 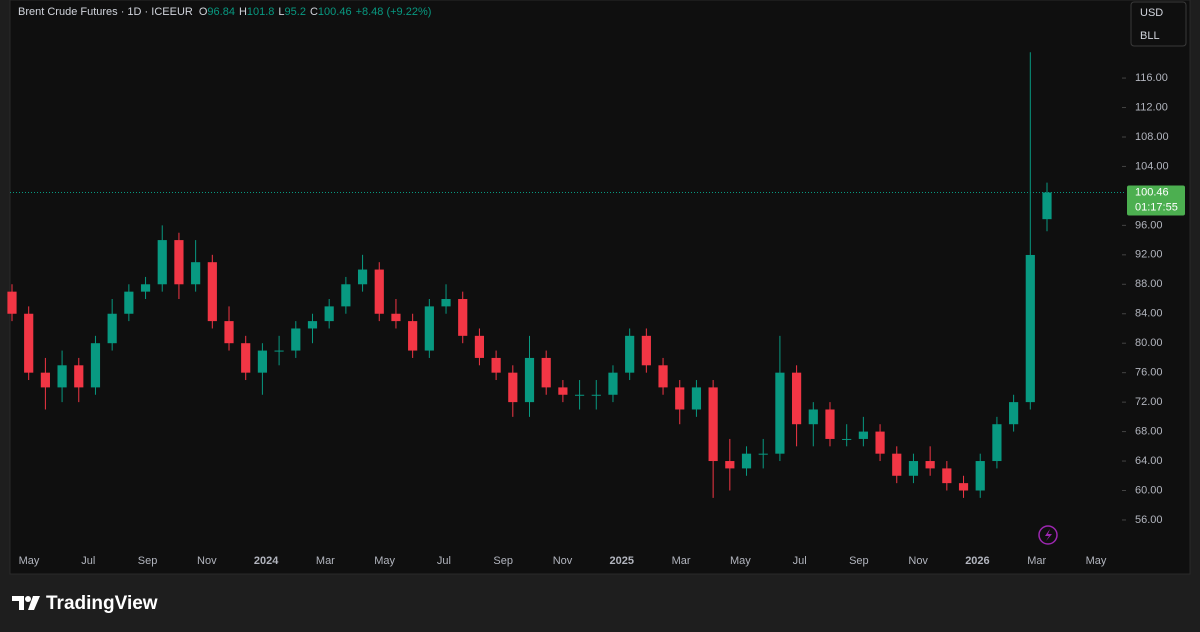 What do you see at coordinates (1152, 192) in the screenshot?
I see `last-price-label: 100.46` at bounding box center [1152, 192].